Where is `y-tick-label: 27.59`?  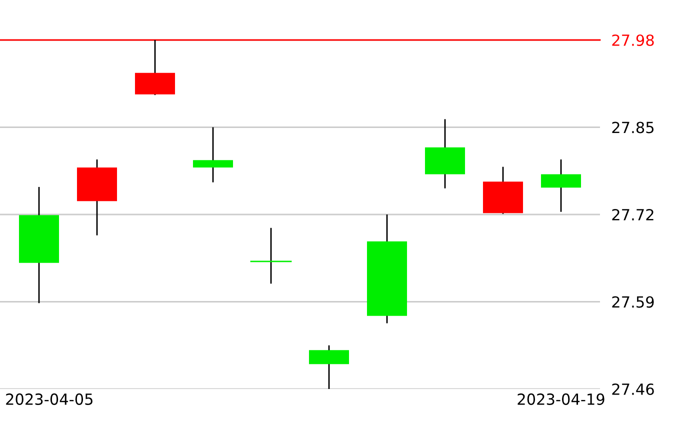
y-tick-label: 27.59 is located at coordinates (633, 302).